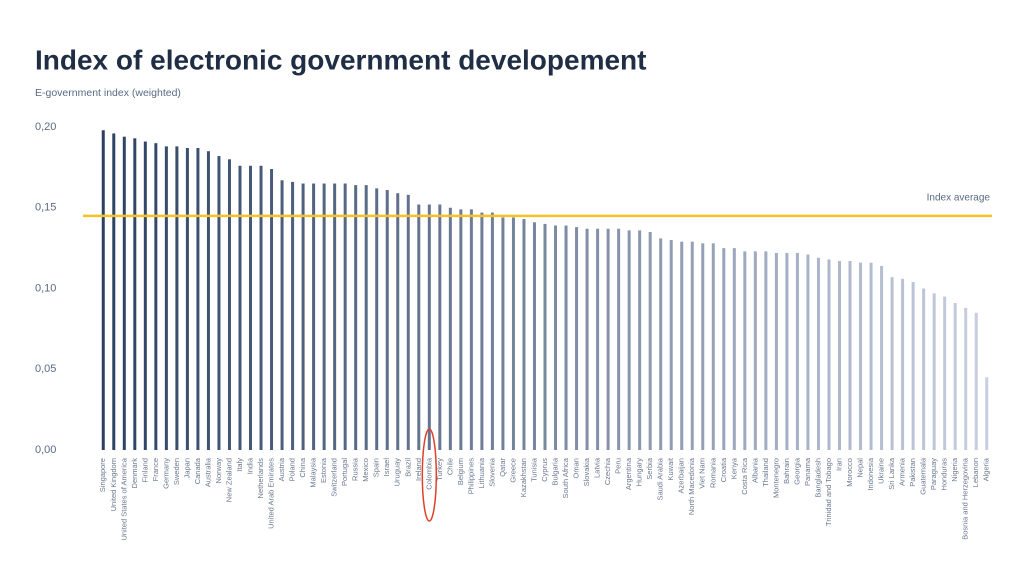 Image resolution: width=1024 pixels, height=576 pixels. What do you see at coordinates (959, 197) in the screenshot?
I see `average-label: Index average` at bounding box center [959, 197].